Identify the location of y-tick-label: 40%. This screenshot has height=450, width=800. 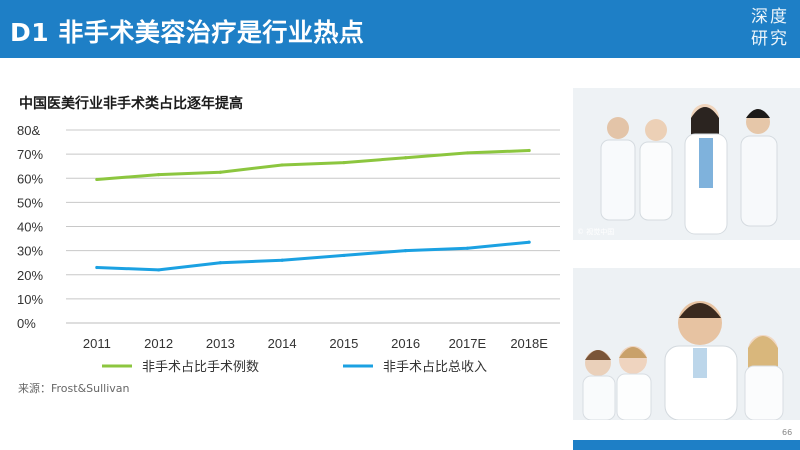
(30, 227).